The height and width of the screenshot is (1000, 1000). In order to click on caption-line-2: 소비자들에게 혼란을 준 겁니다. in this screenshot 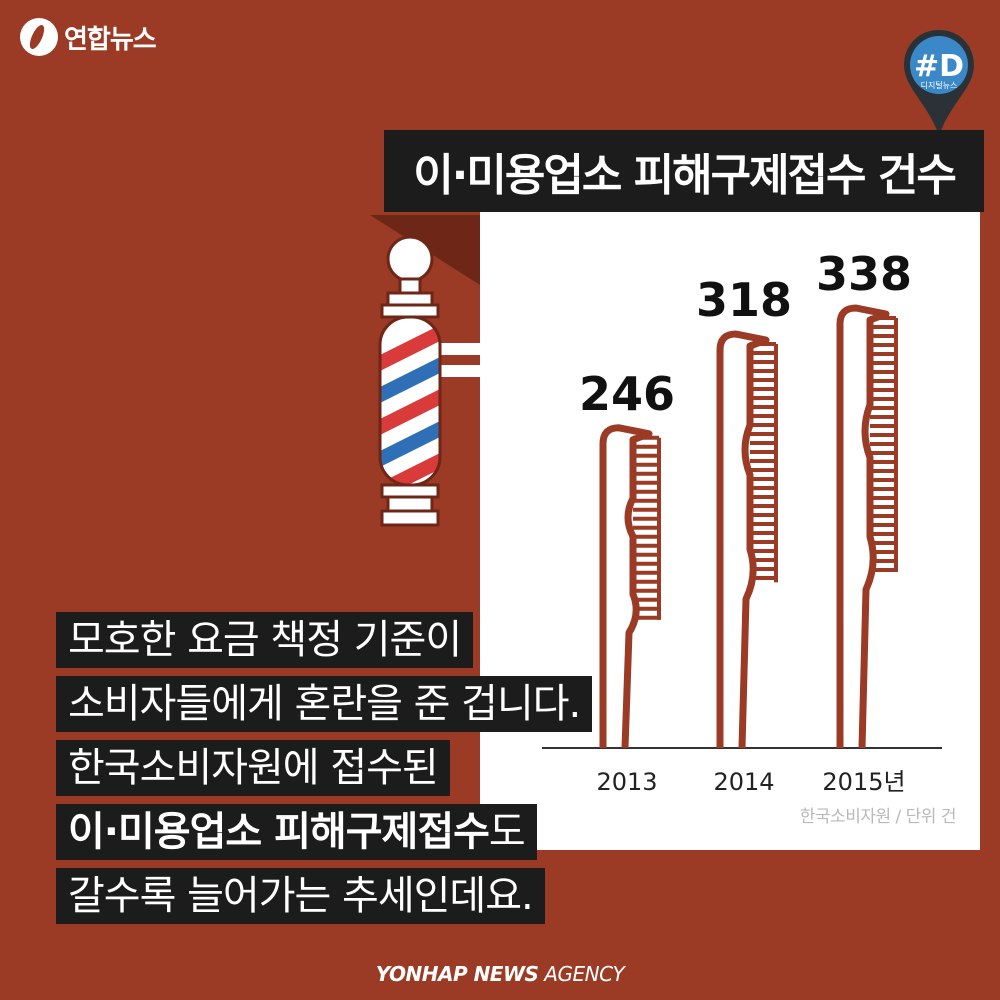, I will do `click(324, 704)`.